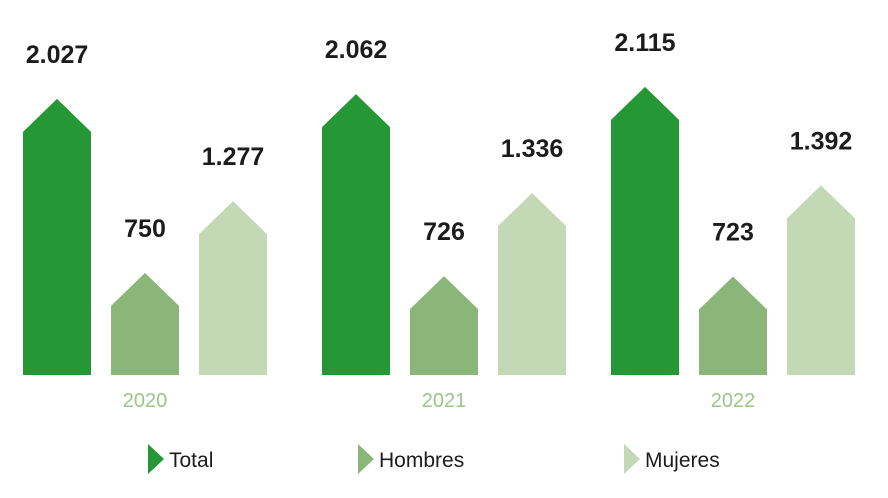 This screenshot has width=888, height=498. Describe the element at coordinates (233, 157) in the screenshot. I see `data-label-mujeres-2020: 1.277` at that location.